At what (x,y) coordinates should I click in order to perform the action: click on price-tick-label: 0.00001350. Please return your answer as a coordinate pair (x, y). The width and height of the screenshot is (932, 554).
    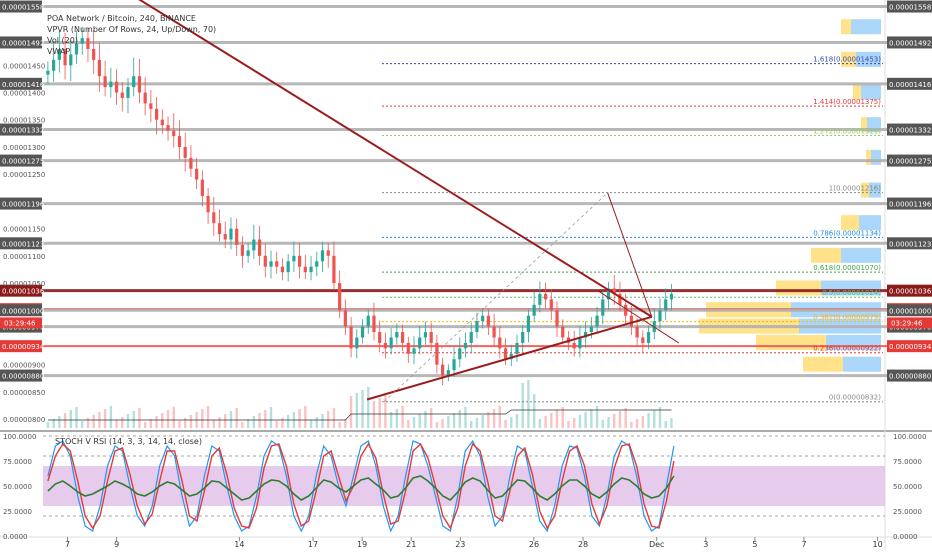
    Looking at the image, I should click on (24, 121).